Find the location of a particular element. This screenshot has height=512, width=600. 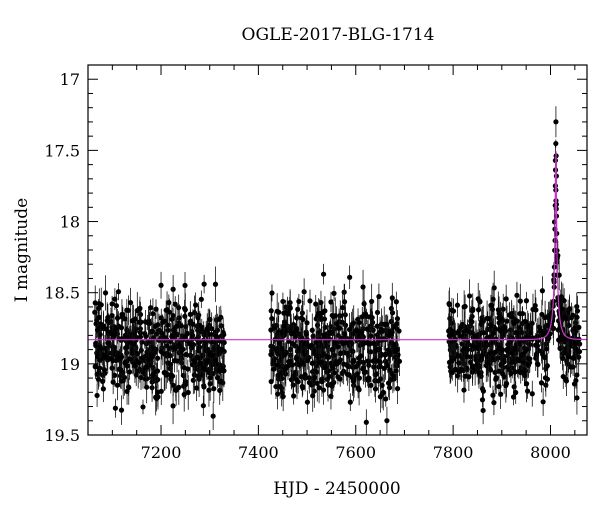

y-axis-label: I magnitude is located at coordinates (22, 250).